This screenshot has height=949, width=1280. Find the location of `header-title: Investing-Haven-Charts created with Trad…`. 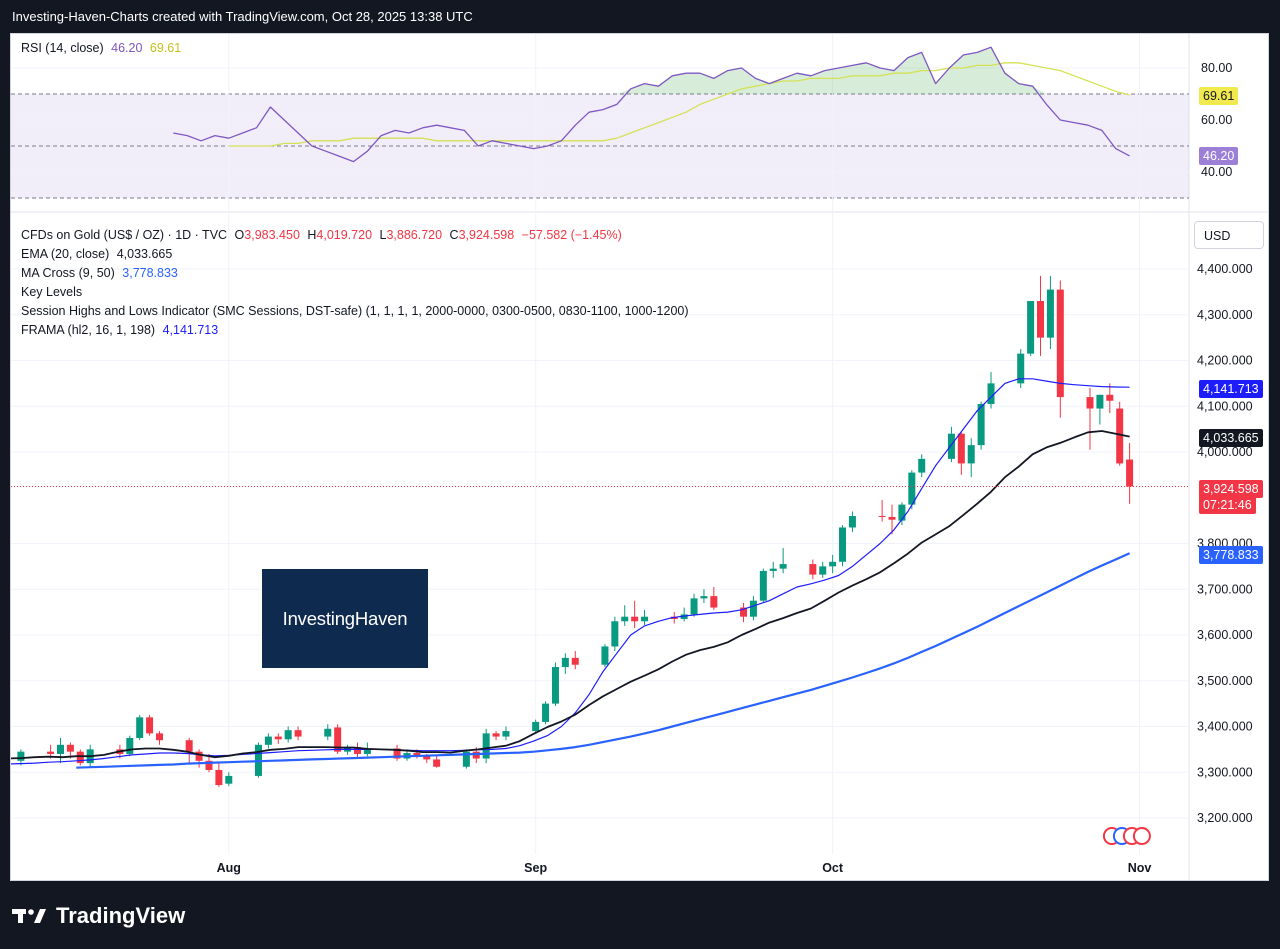

header-title: Investing-Haven-Charts created with Trad… is located at coordinates (242, 16).